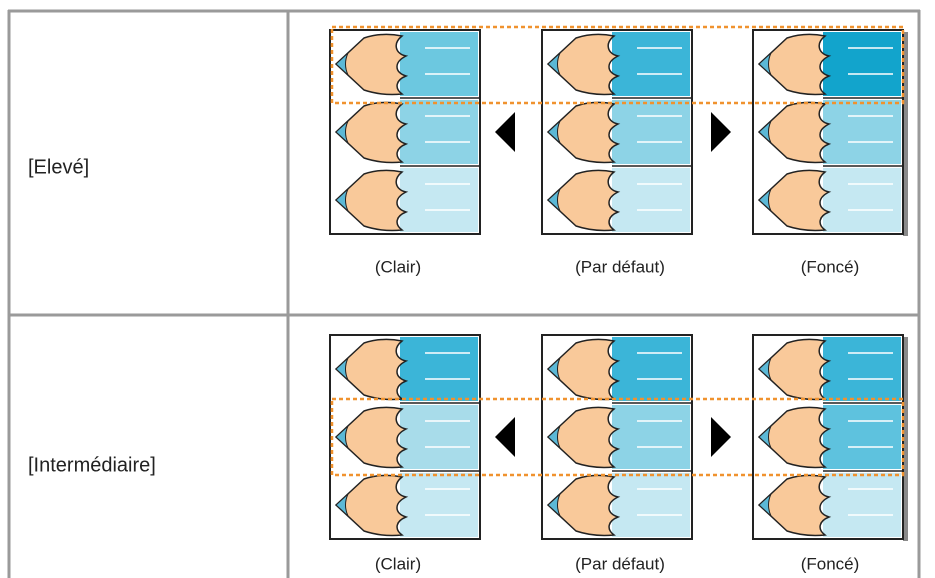 The width and height of the screenshot is (935, 578). I want to click on row-label: [Elevé], so click(58, 167).